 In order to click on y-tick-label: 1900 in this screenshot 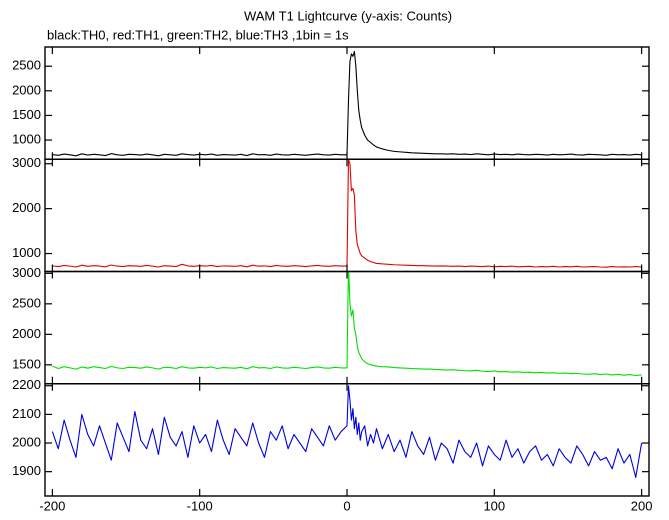, I will do `click(26, 470)`.